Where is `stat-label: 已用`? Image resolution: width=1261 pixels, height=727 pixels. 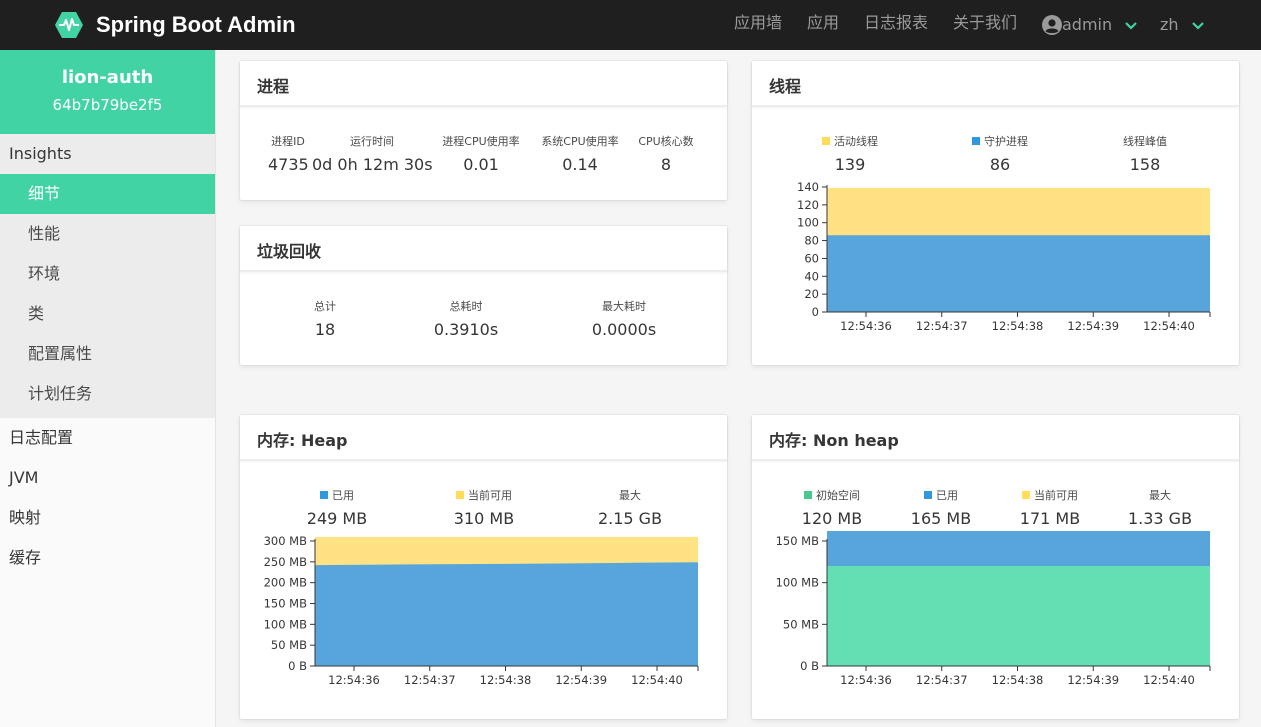 stat-label: 已用 is located at coordinates (941, 495).